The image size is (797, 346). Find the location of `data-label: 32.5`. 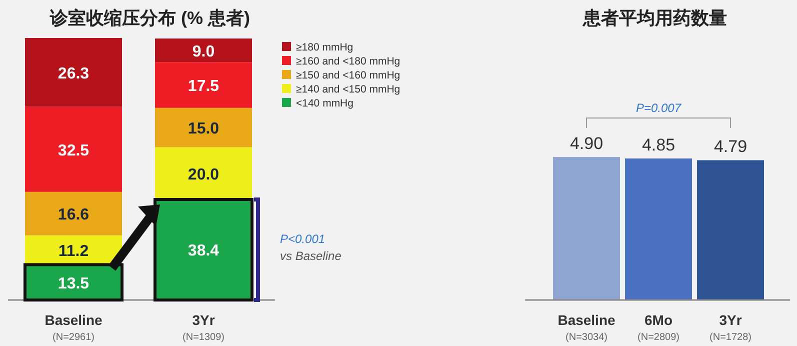

data-label: 32.5 is located at coordinates (74, 151).